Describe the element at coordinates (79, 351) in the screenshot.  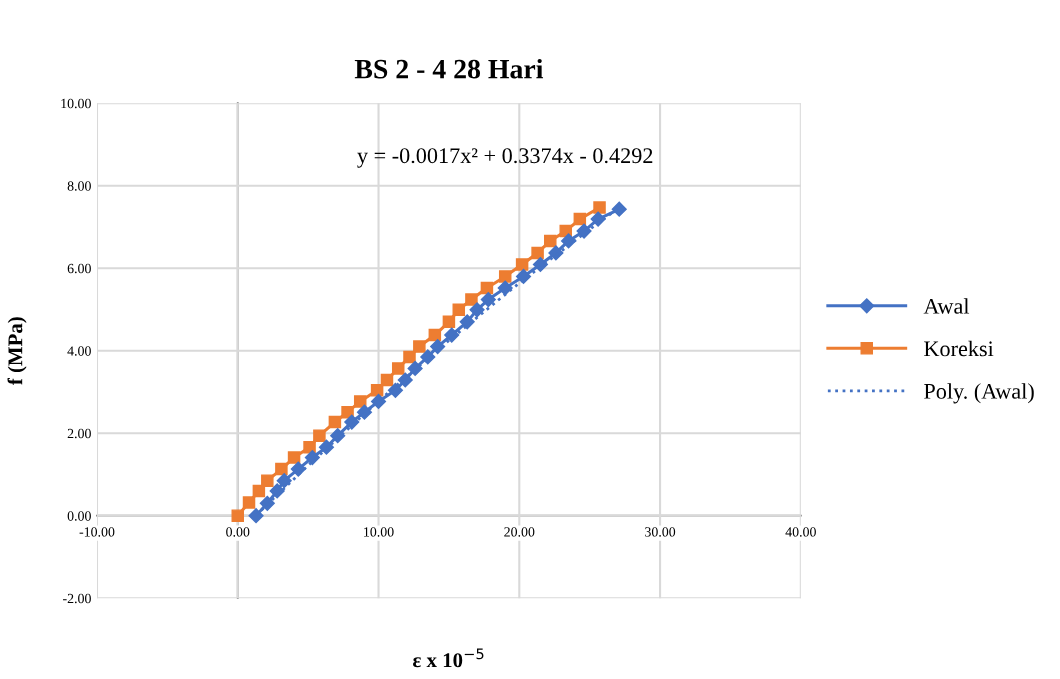
I see `y-tick-label: 4.00` at that location.